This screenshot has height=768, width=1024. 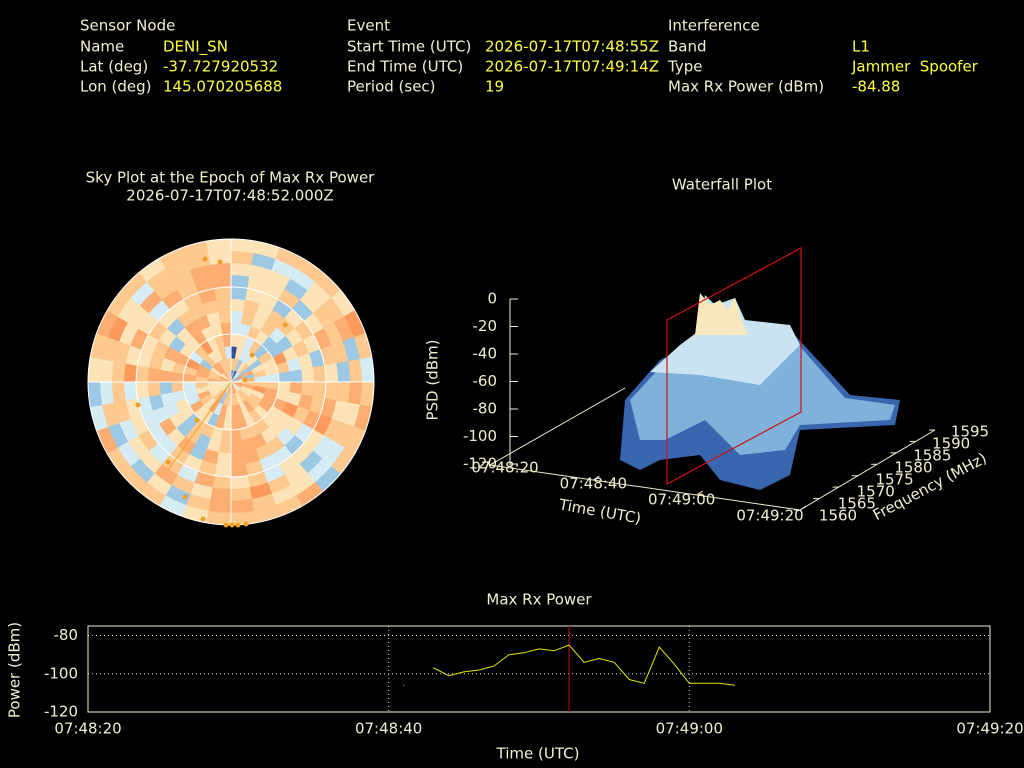 I want to click on chart-title: Max Rx Power, so click(x=539, y=600).